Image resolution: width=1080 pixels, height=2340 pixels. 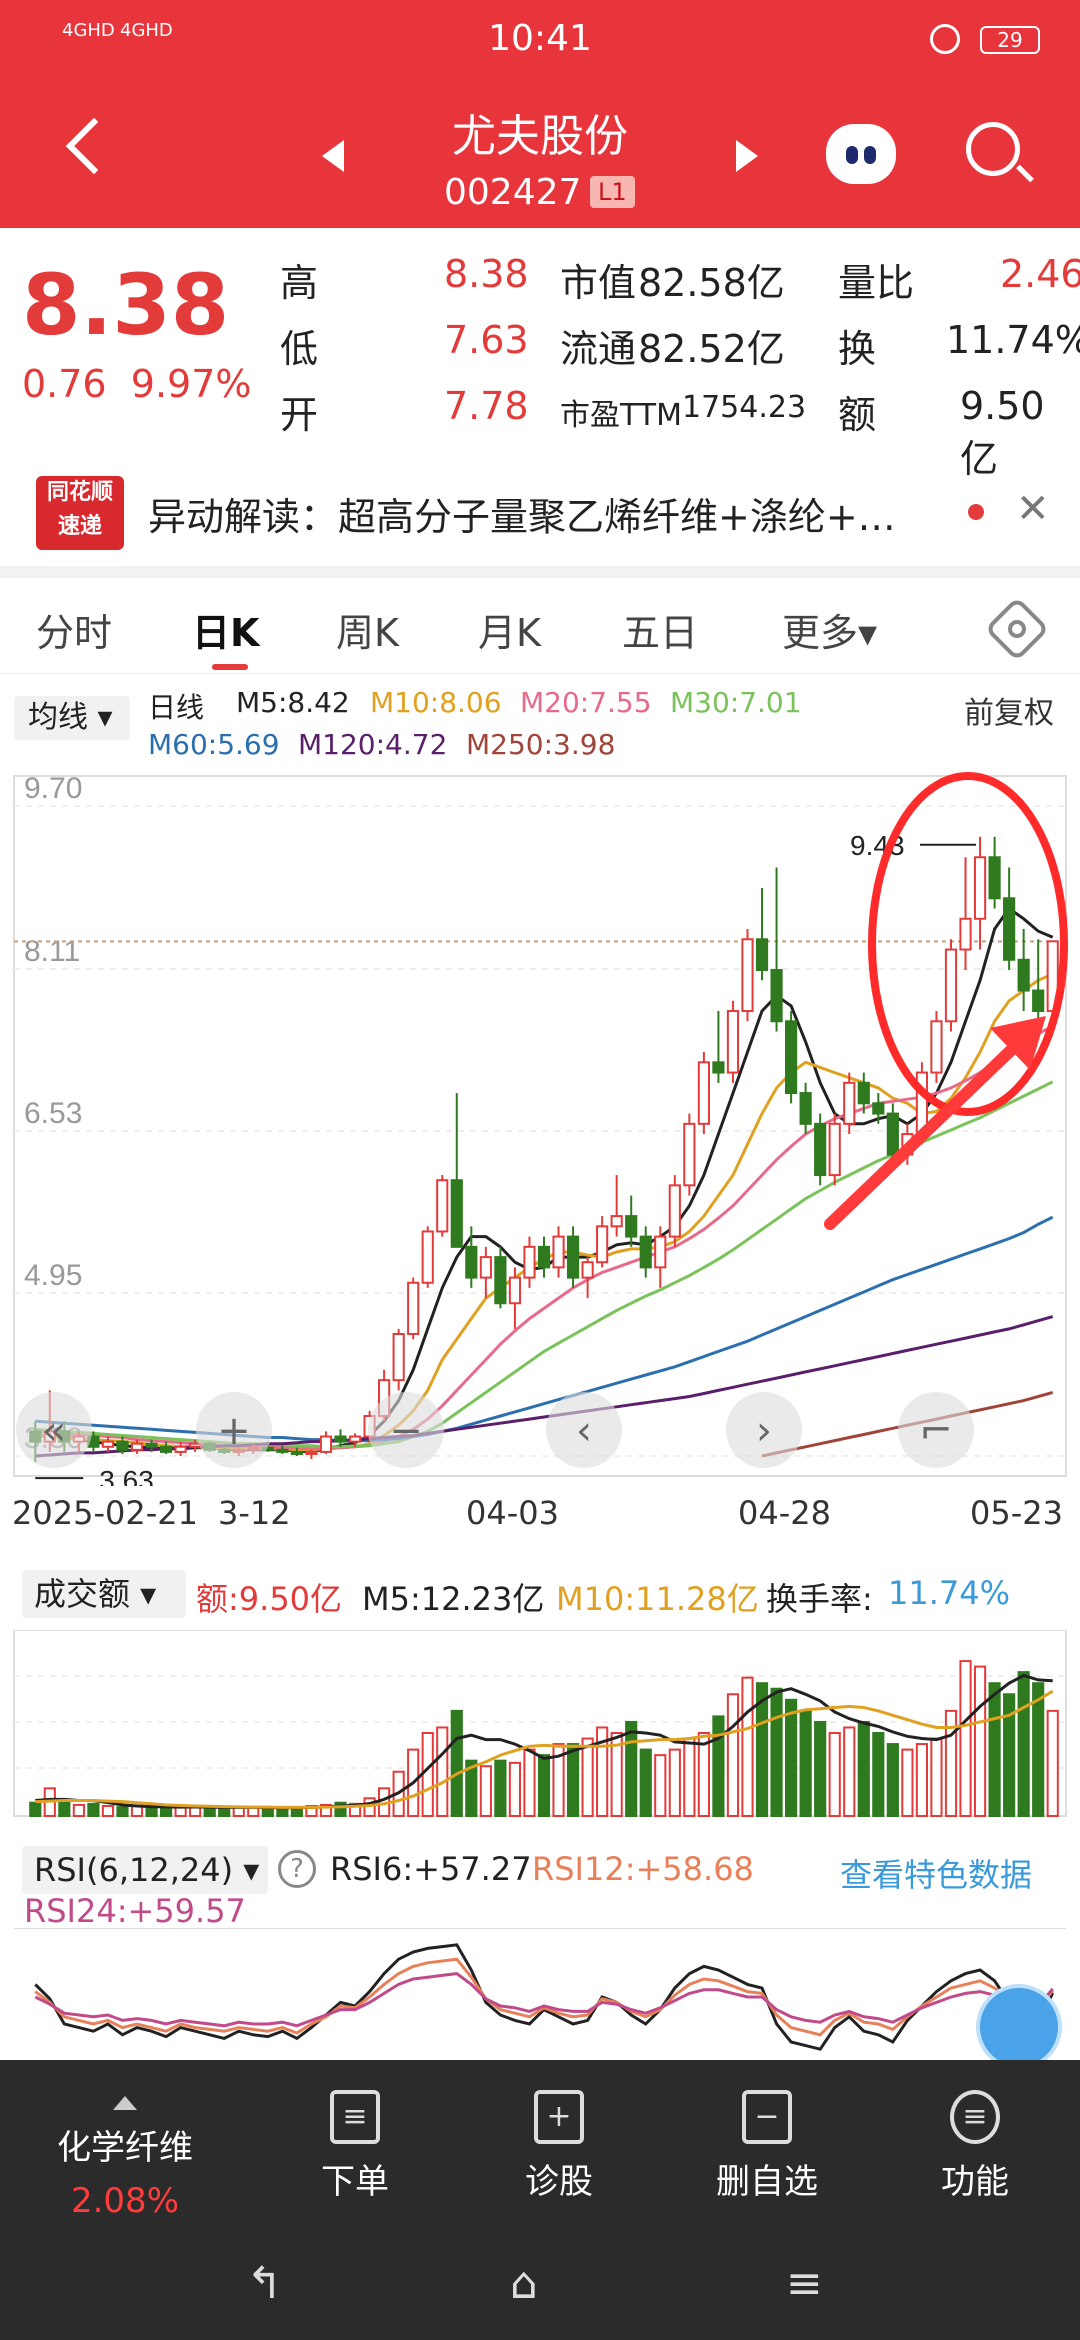 I want to click on period-tabs: 分时 日K 周K 月K 五日 更多▾, so click(x=540, y=626).